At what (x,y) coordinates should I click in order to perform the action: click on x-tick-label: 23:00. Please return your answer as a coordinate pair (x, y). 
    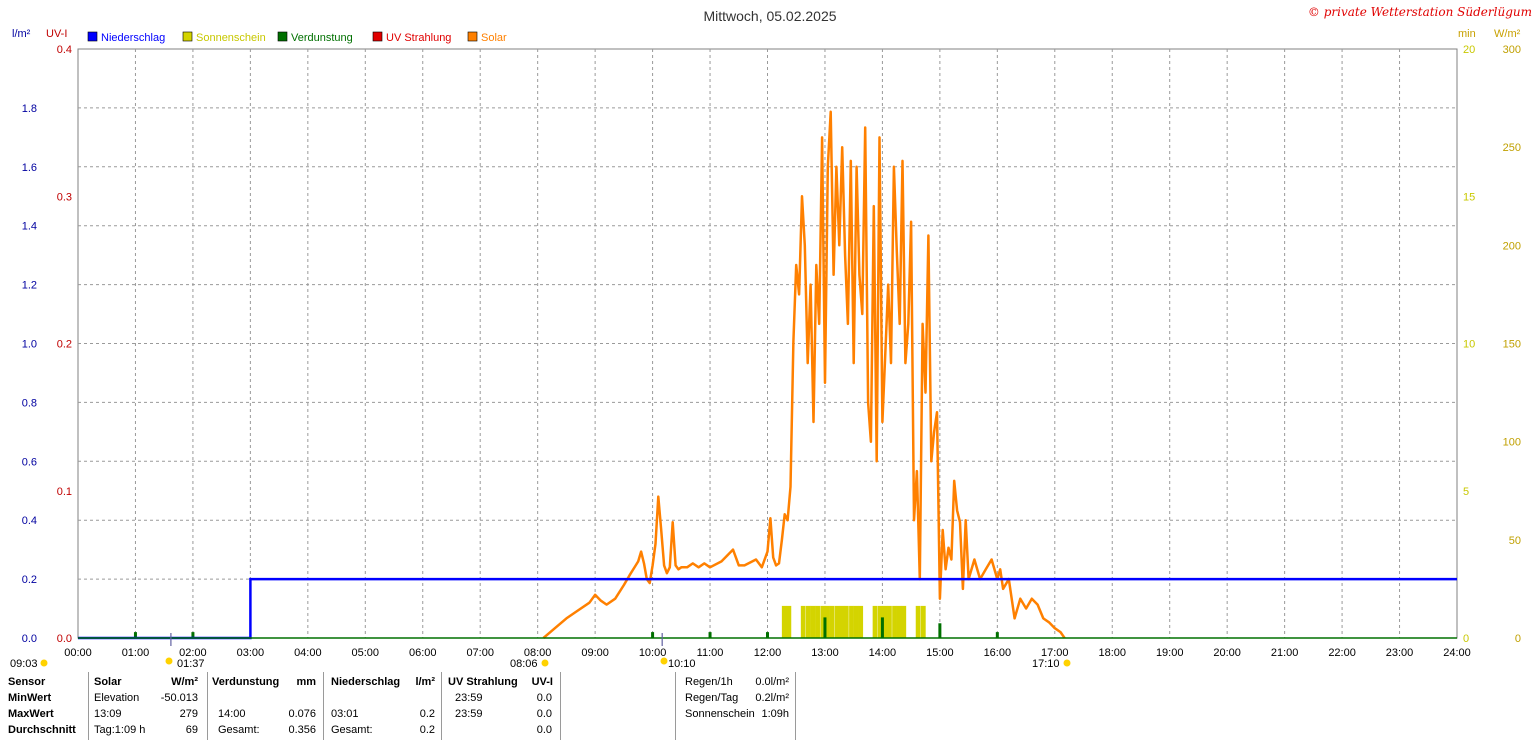
    Looking at the image, I should click on (1400, 653).